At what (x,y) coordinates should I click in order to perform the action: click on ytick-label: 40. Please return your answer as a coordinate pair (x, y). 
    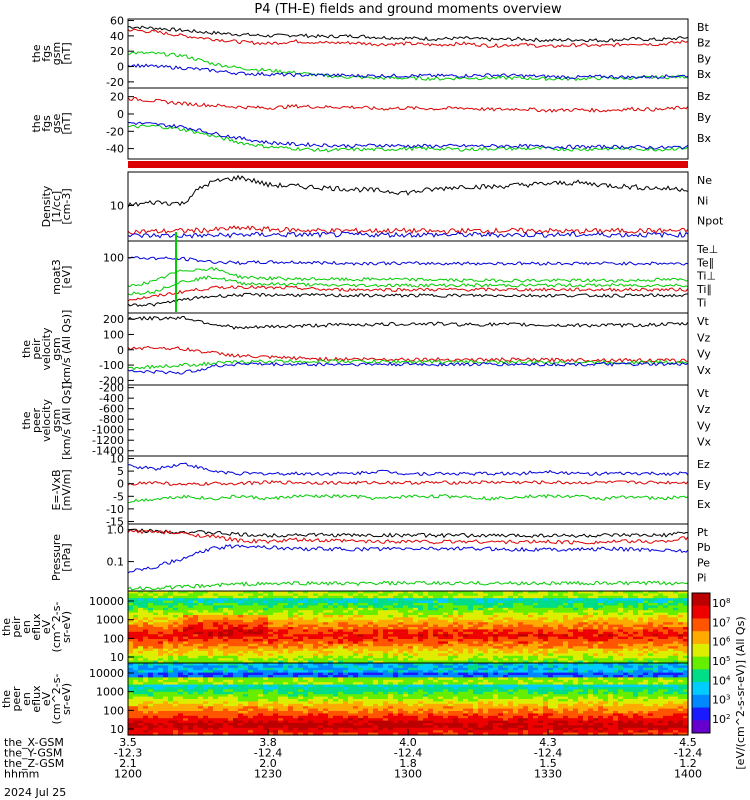
    Looking at the image, I should click on (117, 36).